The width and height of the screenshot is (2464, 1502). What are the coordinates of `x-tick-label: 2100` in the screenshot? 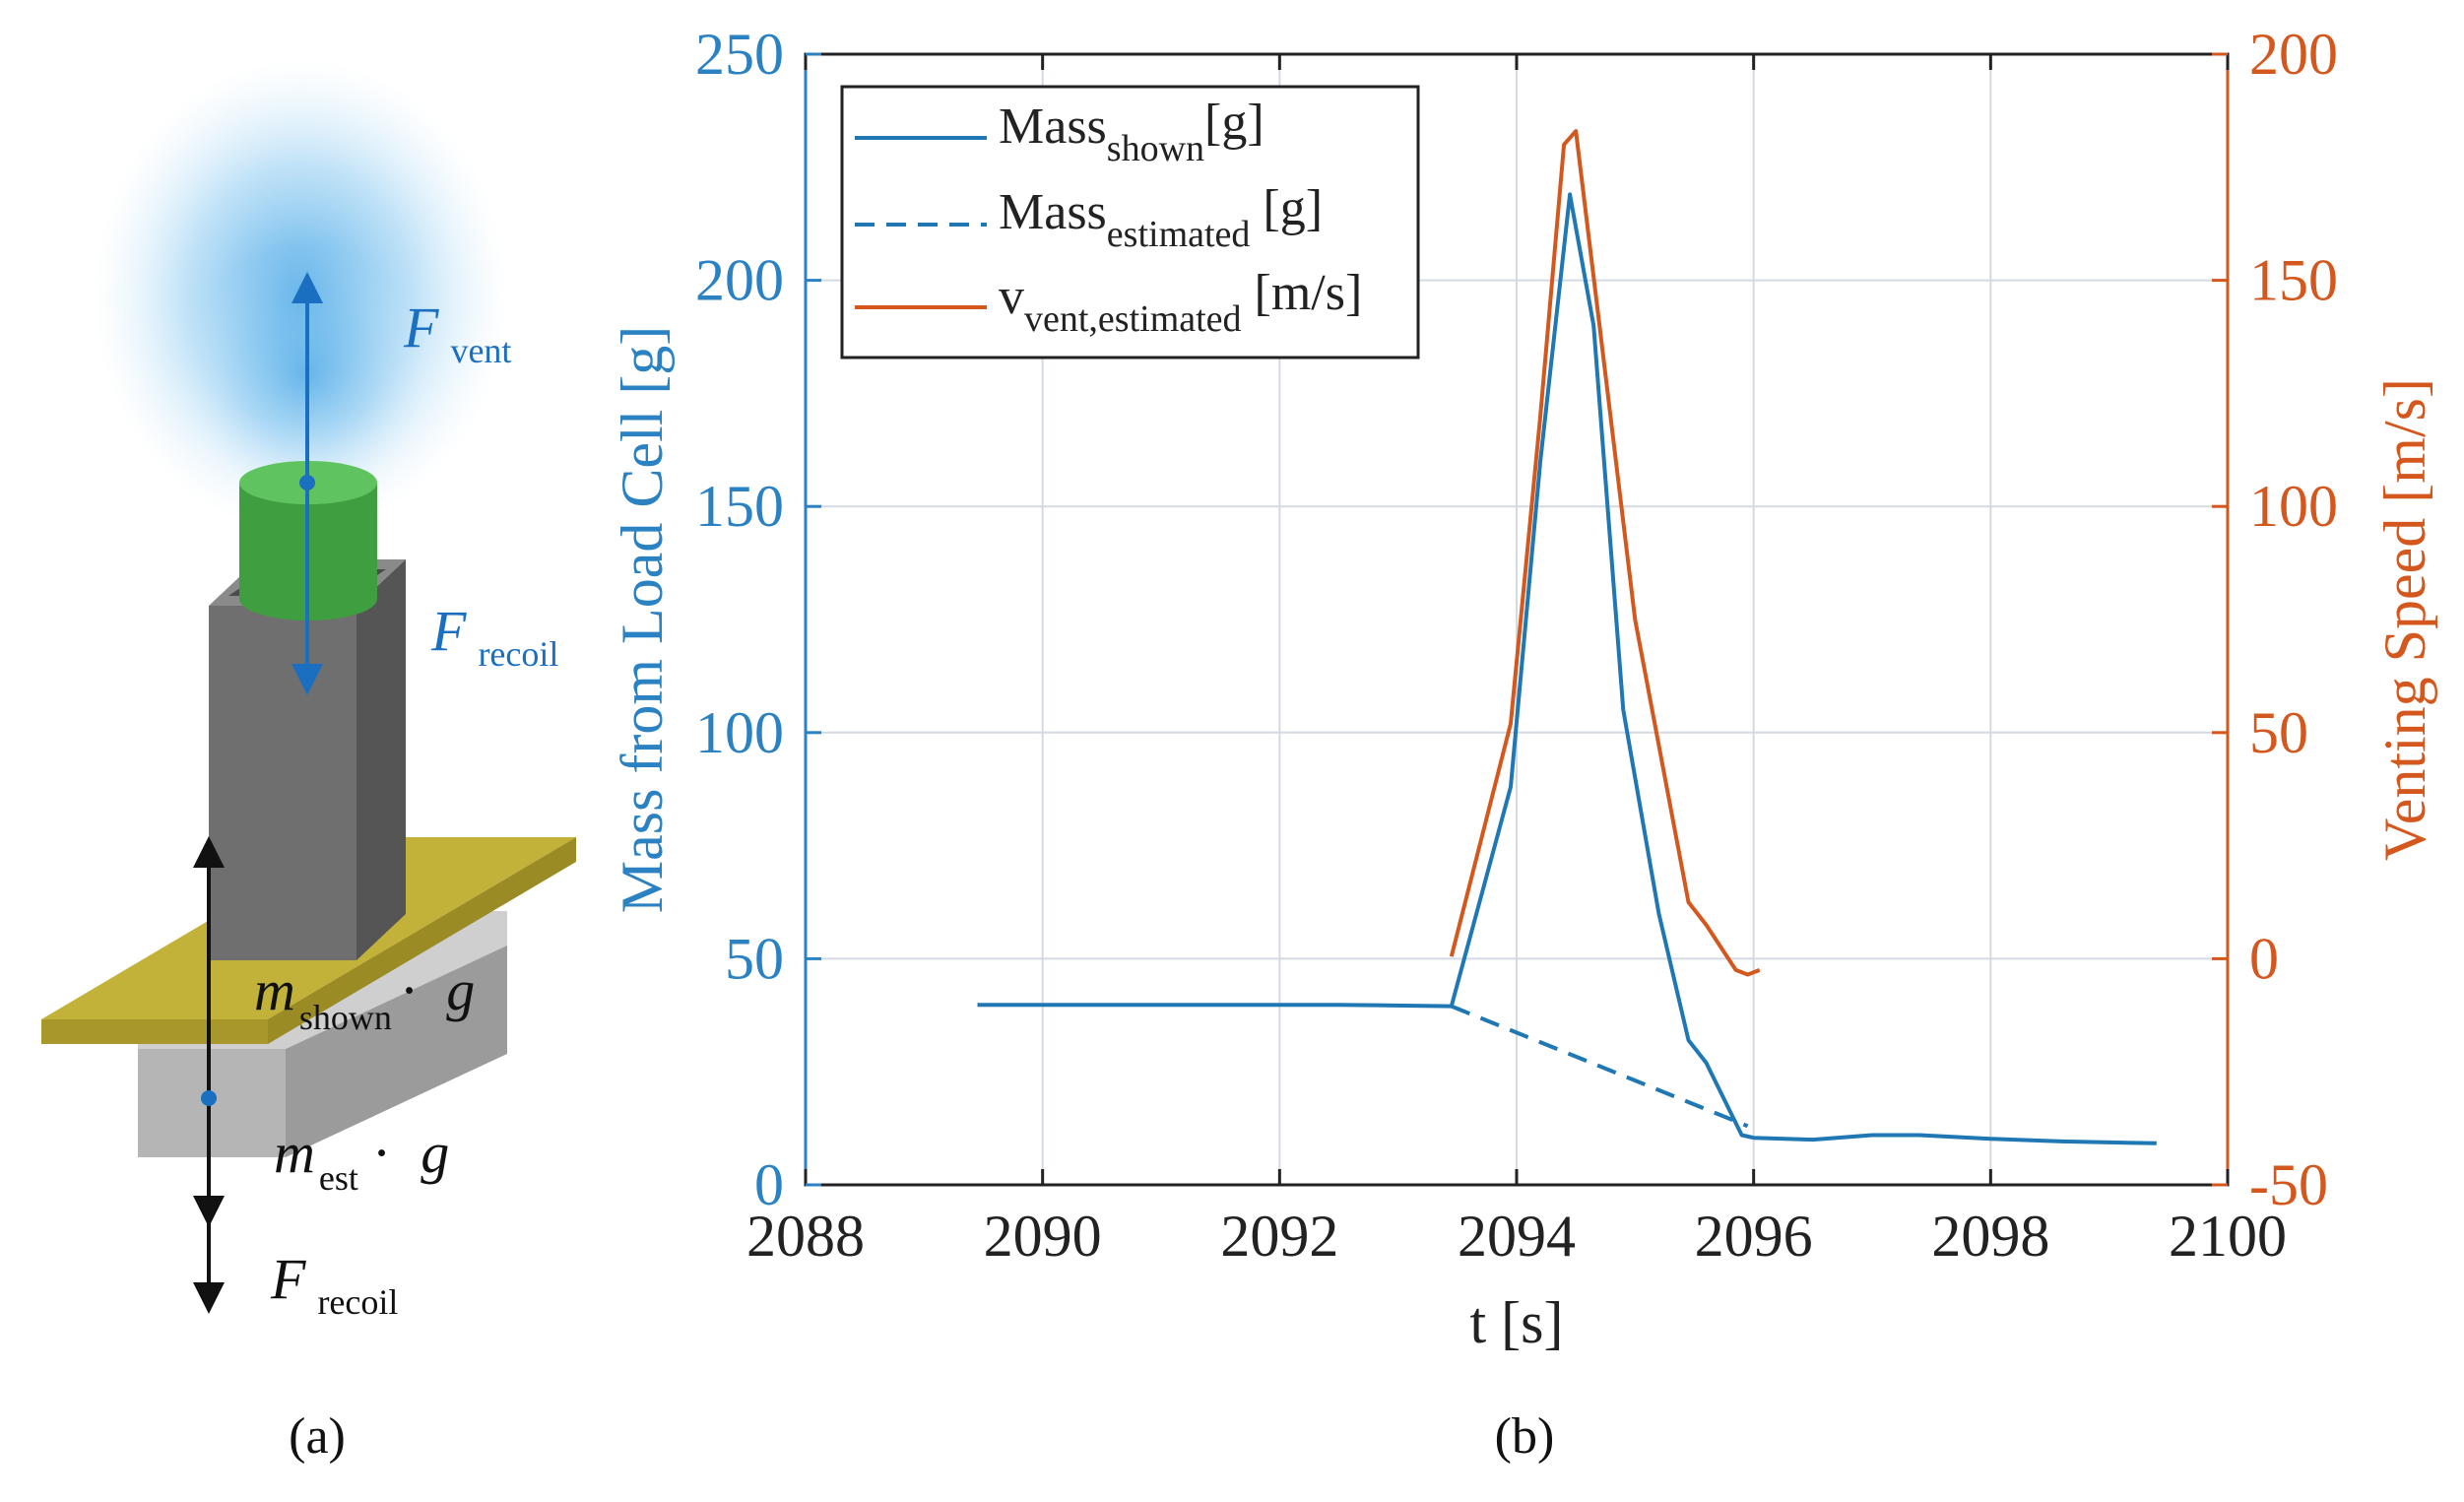 It's located at (2228, 1236).